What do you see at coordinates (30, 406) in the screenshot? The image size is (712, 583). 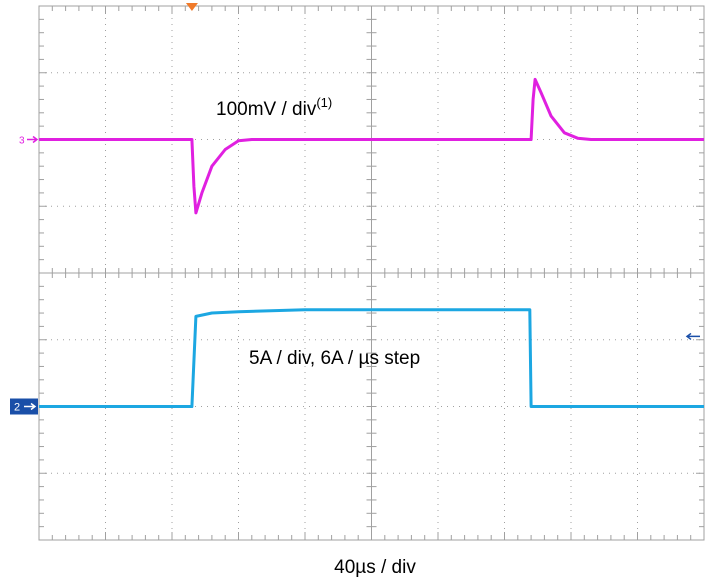 I see `channel-2-ground-arrow-icon` at bounding box center [30, 406].